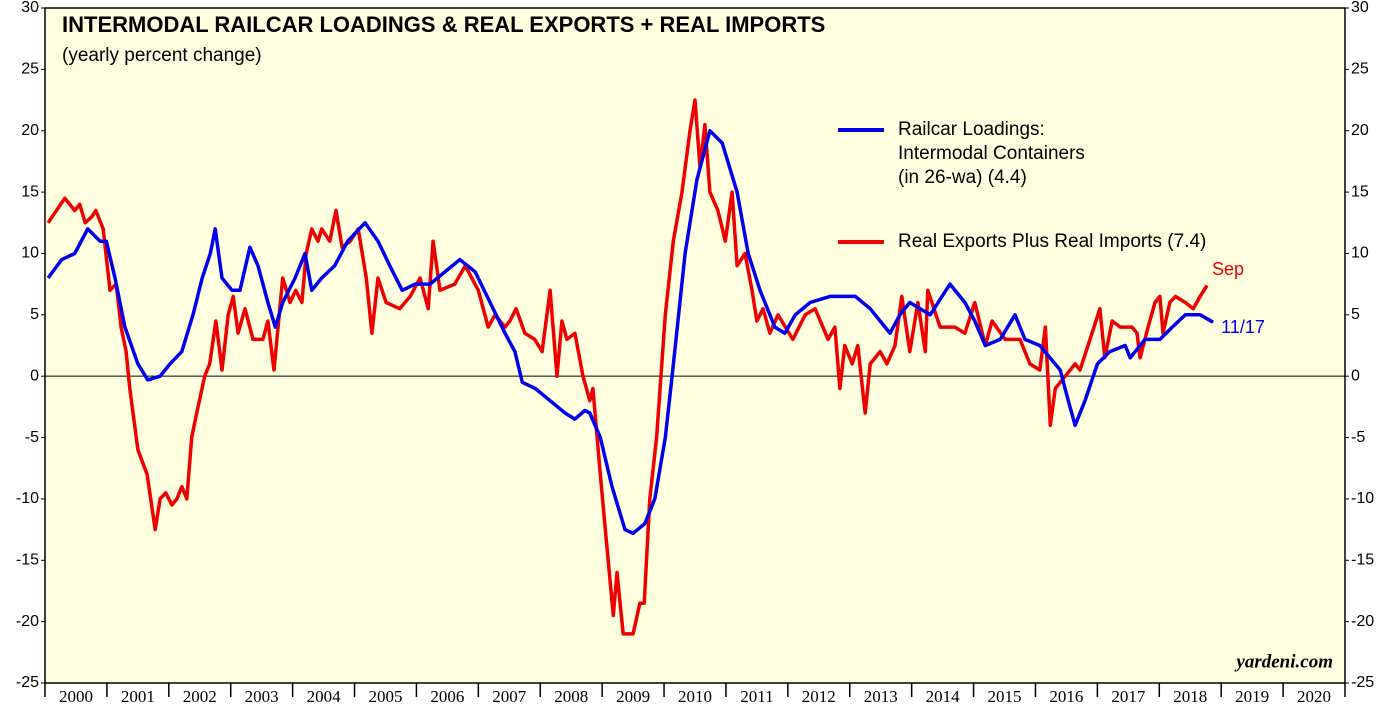 The image size is (1395, 708). What do you see at coordinates (1362, 498) in the screenshot?
I see `y2-tick-label: -10` at bounding box center [1362, 498].